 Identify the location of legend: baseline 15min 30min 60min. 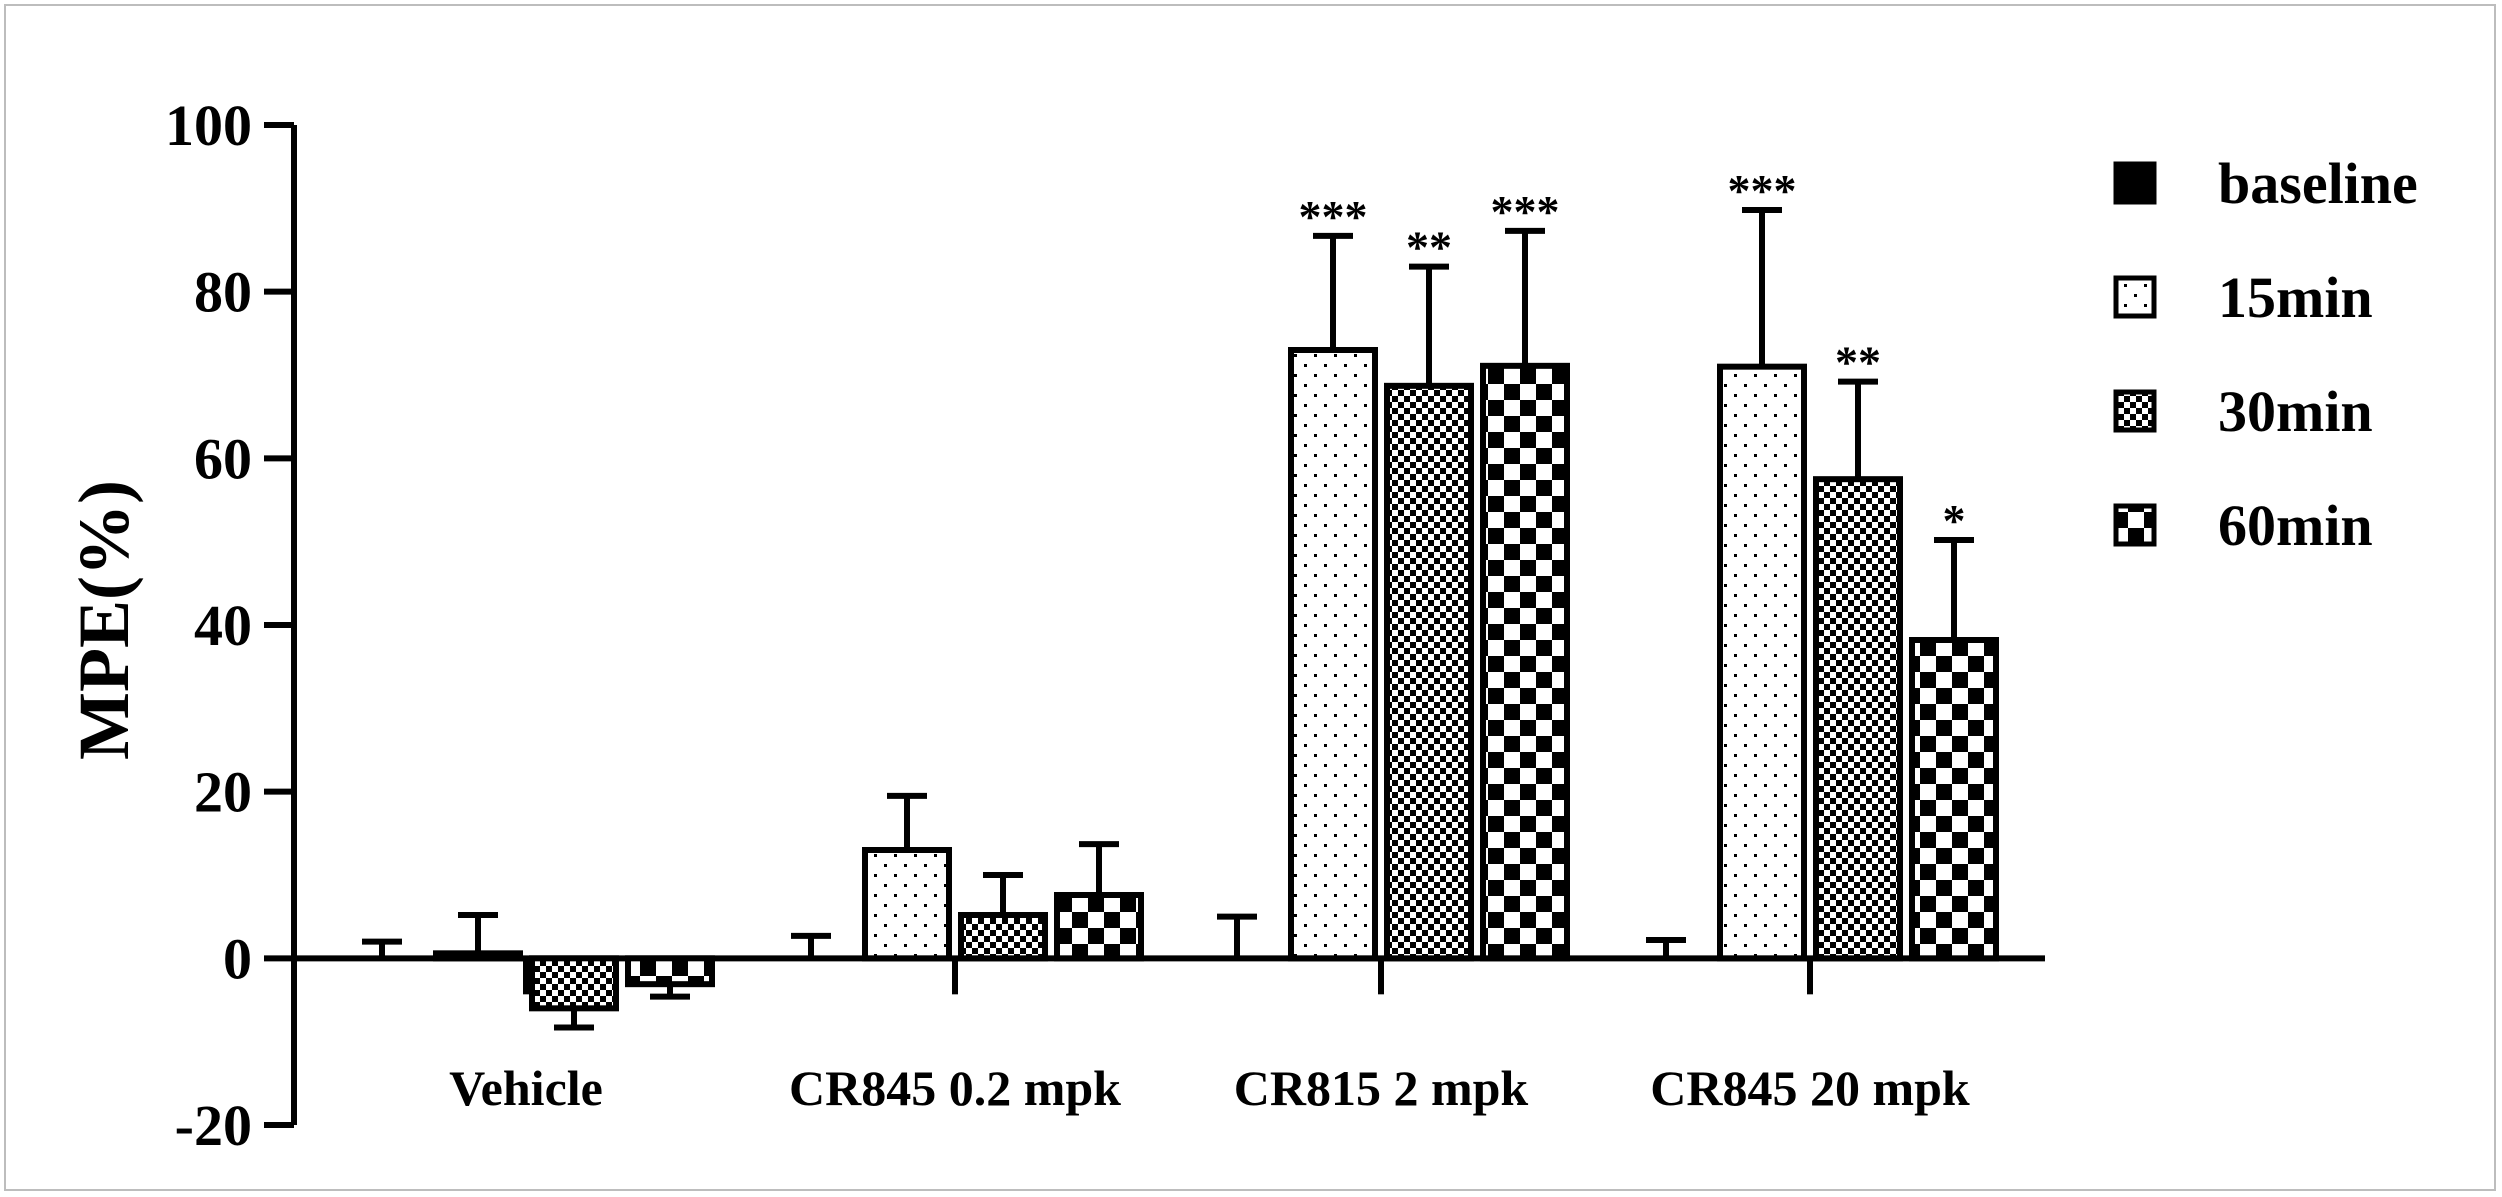
(2265, 354).